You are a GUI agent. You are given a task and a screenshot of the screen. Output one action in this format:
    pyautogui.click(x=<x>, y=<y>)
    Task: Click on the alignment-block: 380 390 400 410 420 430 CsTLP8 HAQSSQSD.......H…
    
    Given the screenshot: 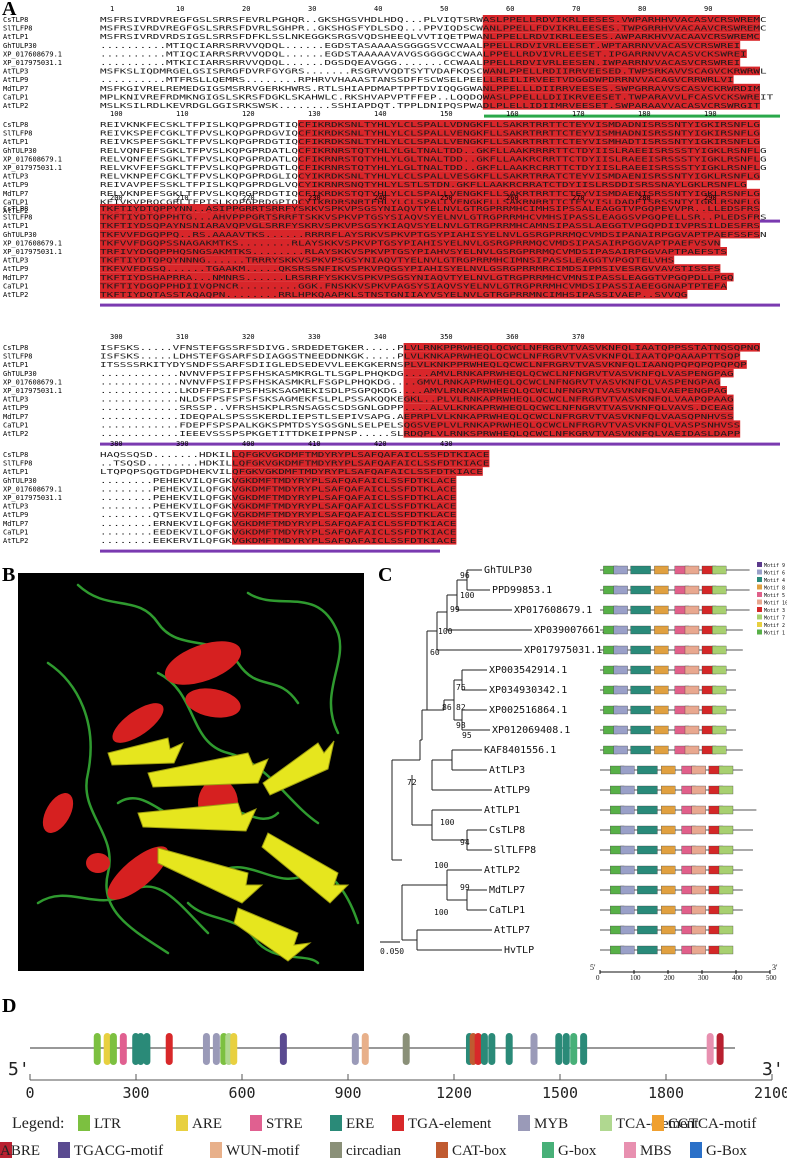 What is the action you would take?
    pyautogui.click(x=246, y=496)
    